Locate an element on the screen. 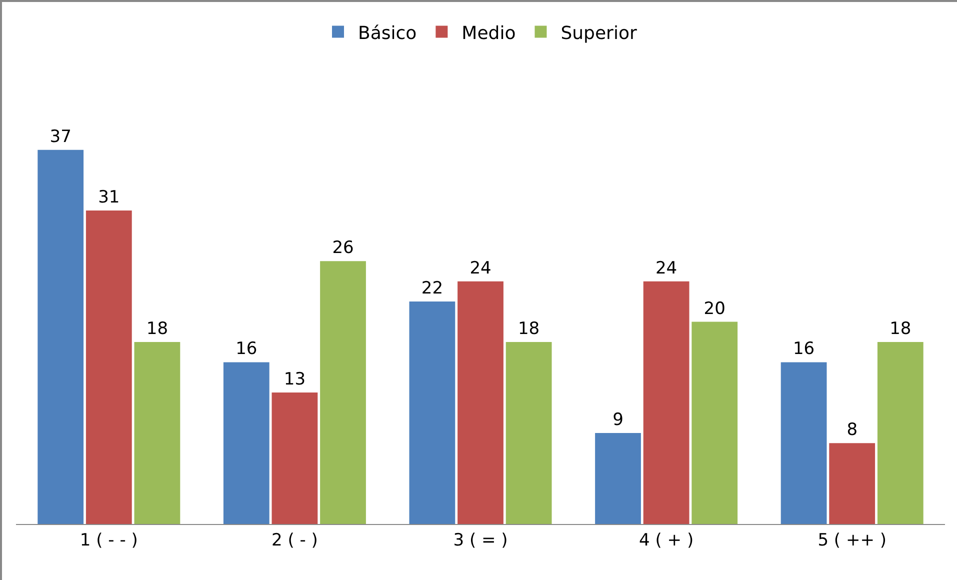  data-label: 37 is located at coordinates (61, 136).